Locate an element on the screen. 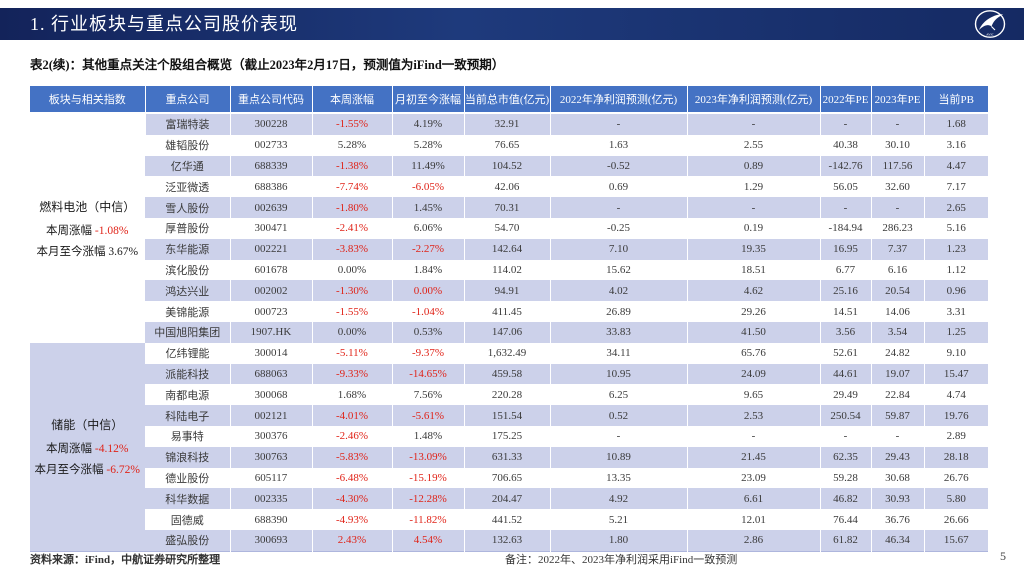  cell-np2022: 6.25 is located at coordinates (618, 395).